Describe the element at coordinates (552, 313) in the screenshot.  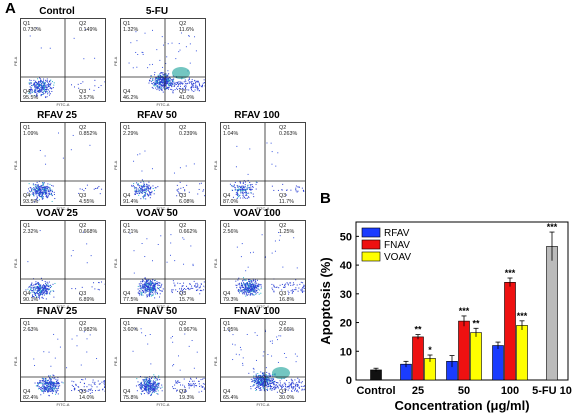
I see `fu-bar` at that location.